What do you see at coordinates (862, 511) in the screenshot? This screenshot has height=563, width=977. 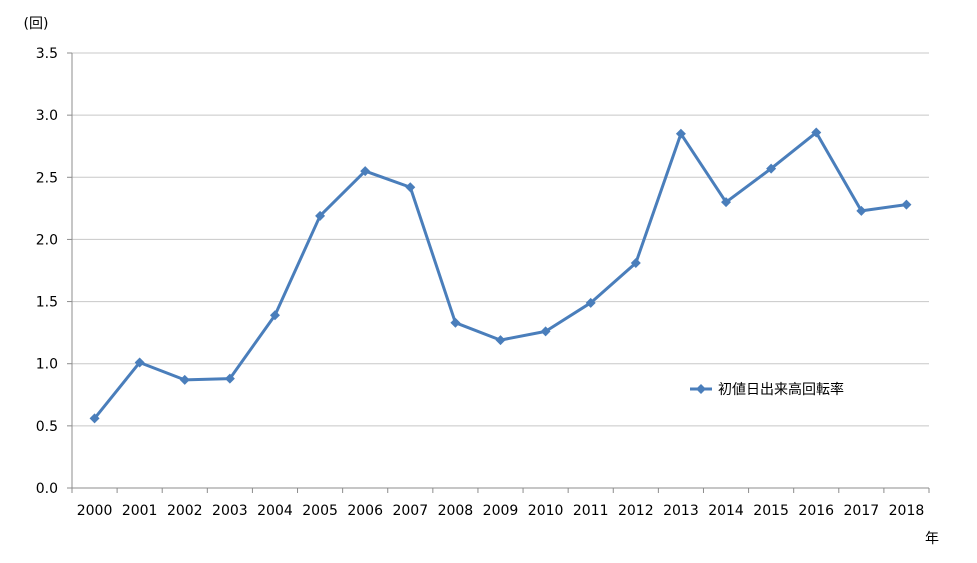 I see `x-tick-label: 2017` at bounding box center [862, 511].